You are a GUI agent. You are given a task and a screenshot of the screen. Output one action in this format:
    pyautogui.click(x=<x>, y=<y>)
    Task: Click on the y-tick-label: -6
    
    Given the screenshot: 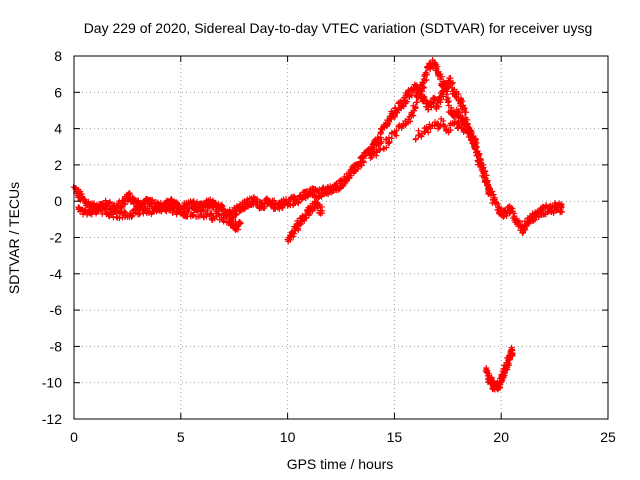 What is the action you would take?
    pyautogui.click(x=56, y=310)
    